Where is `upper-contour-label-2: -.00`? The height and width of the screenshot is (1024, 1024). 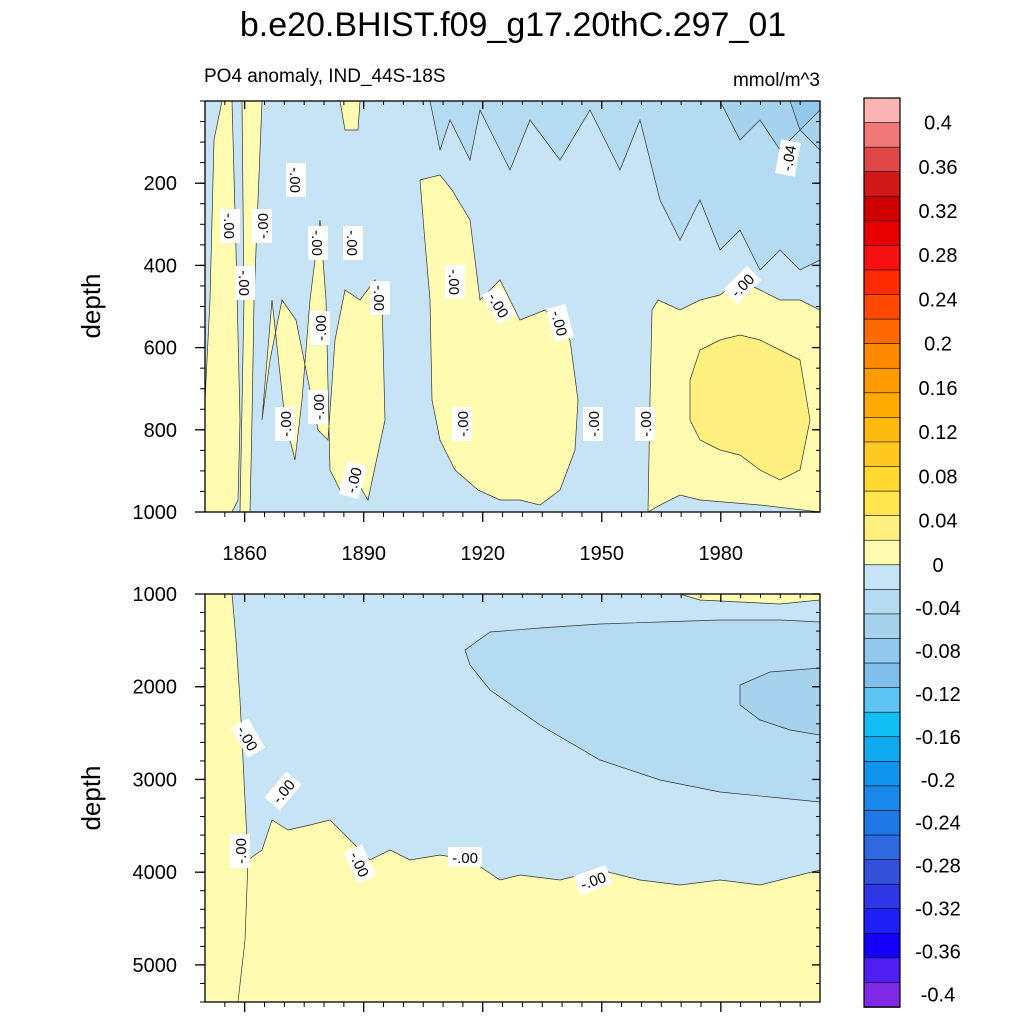 upper-contour-label-2: -.00 is located at coordinates (262, 226).